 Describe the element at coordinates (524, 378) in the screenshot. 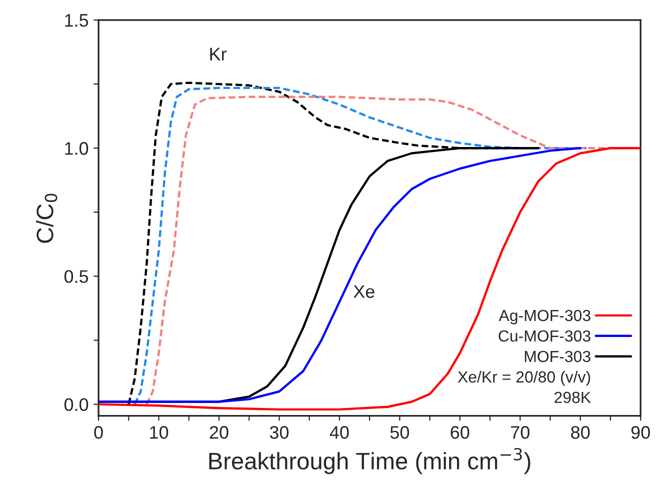

I see `annotation: Xe/Kr = 20/80 (v/v)` at that location.